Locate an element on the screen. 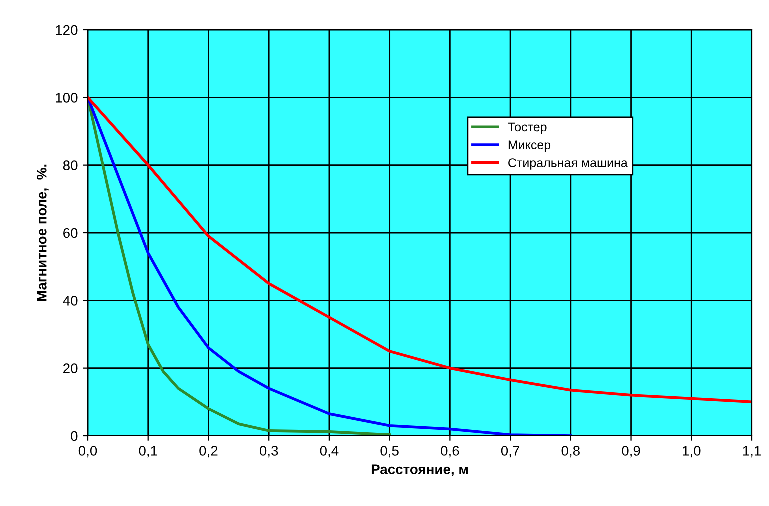 This screenshot has height=506, width=769. y-tick-label: 20 is located at coordinates (71, 369).